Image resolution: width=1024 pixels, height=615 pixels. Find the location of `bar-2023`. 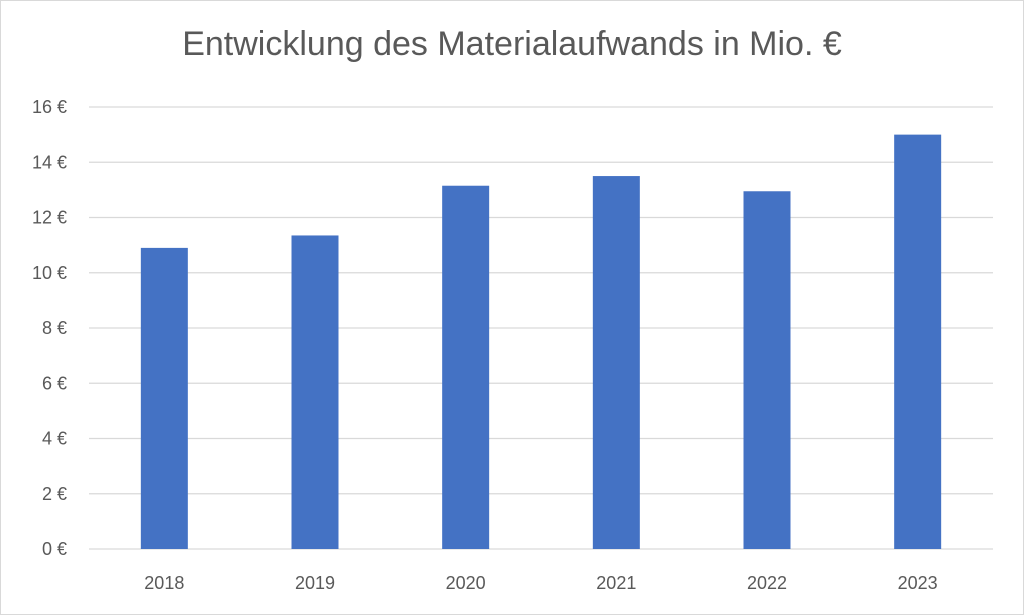

bar-2023 is located at coordinates (918, 341).